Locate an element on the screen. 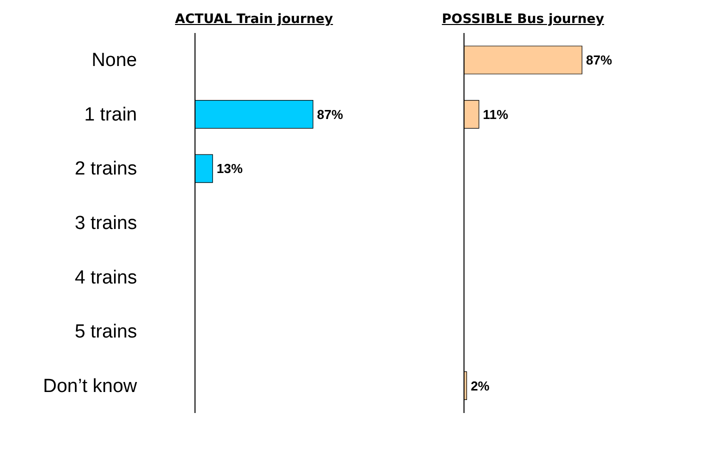 This screenshot has height=461, width=705. y-tick-label: 3 trains is located at coordinates (105, 223).